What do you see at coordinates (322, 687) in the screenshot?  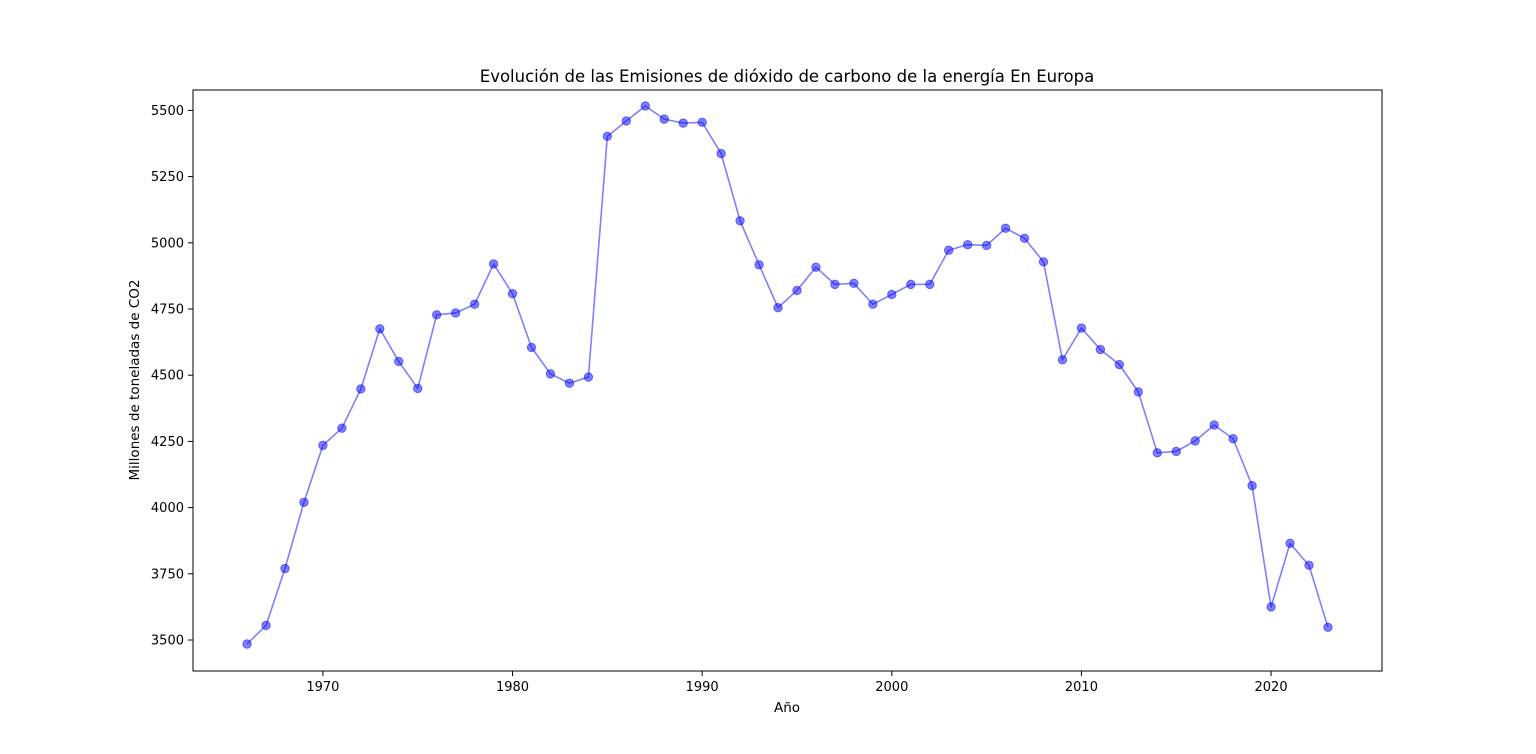 I see `x-tick-label: 1970` at bounding box center [322, 687].